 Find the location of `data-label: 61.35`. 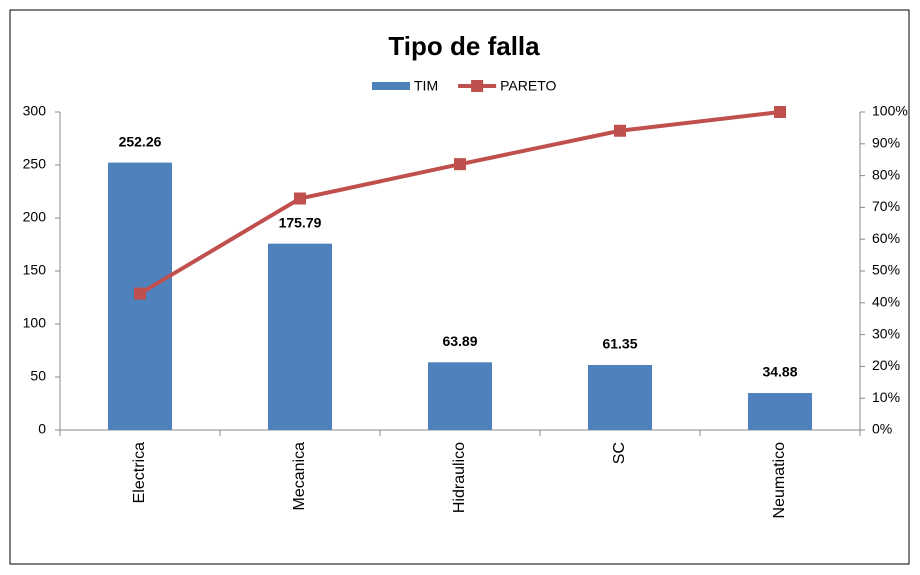

data-label: 61.35 is located at coordinates (619, 344).